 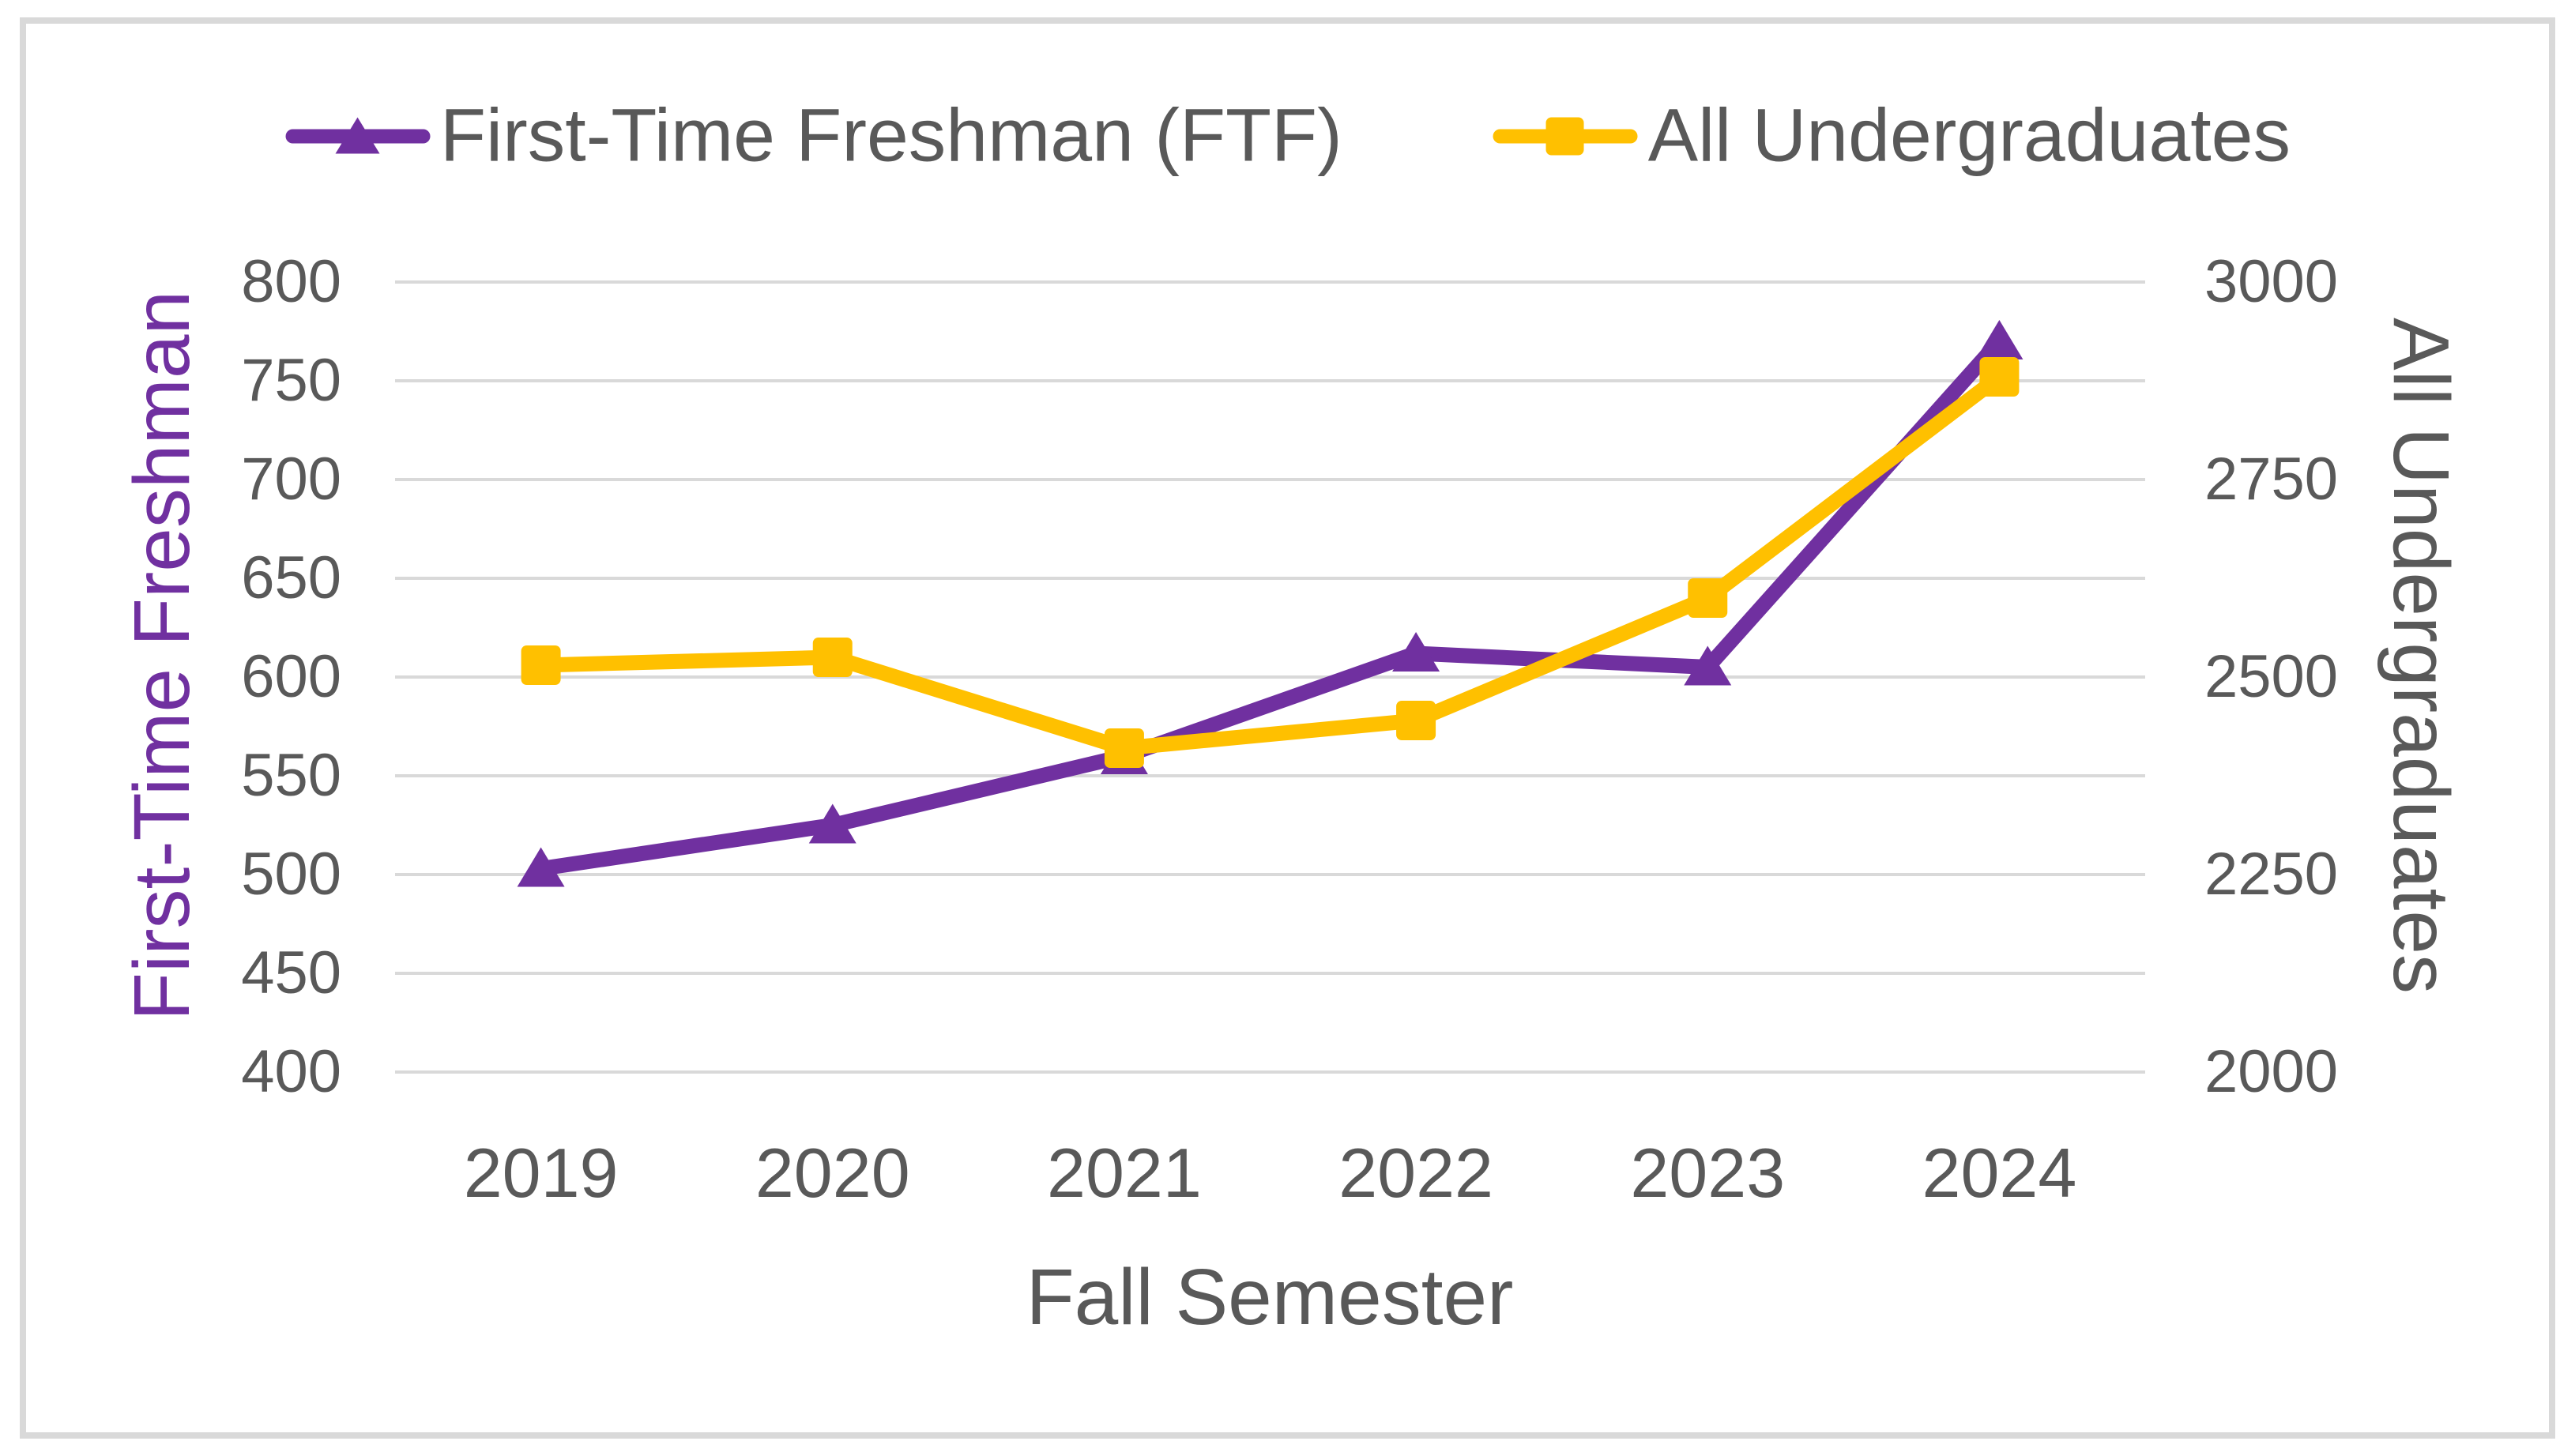 I want to click on legend-item-ftf: First-Time Freshman (FTF), so click(x=813, y=135).